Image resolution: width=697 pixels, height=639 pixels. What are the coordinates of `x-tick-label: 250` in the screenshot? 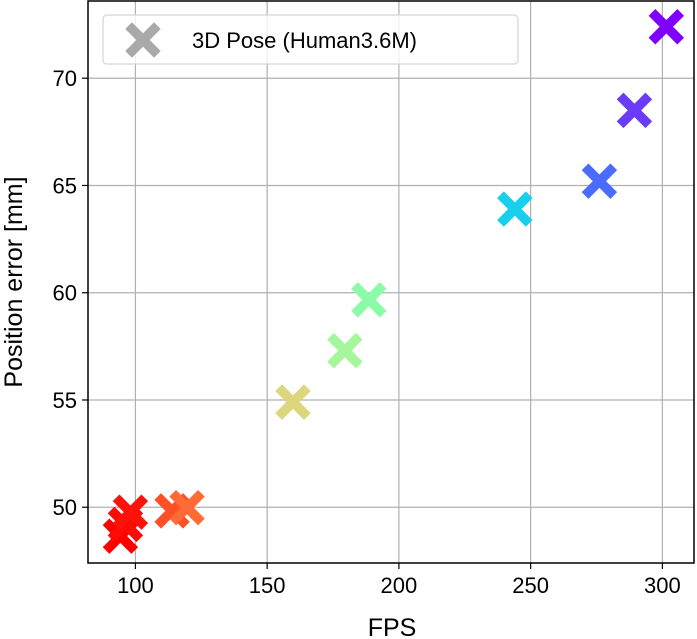 It's located at (530, 585).